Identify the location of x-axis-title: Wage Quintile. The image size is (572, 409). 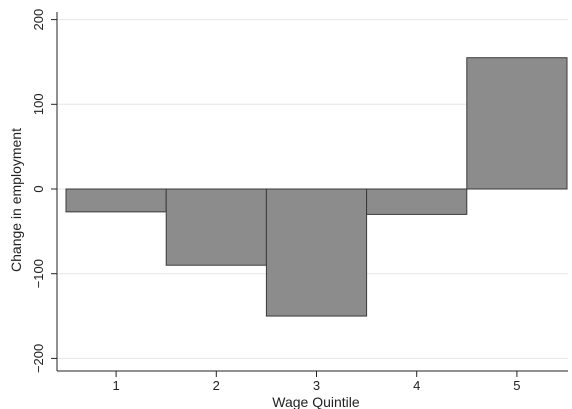
(316, 401).